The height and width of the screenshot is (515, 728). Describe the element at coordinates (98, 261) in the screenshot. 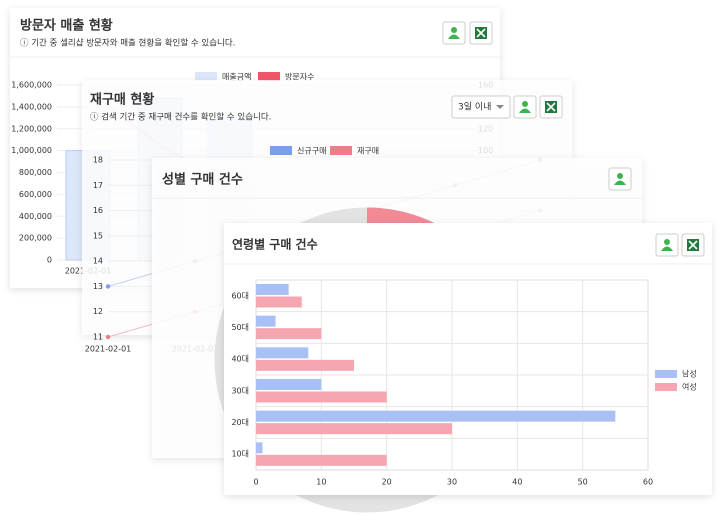

I see `y-tick-label: 14` at that location.